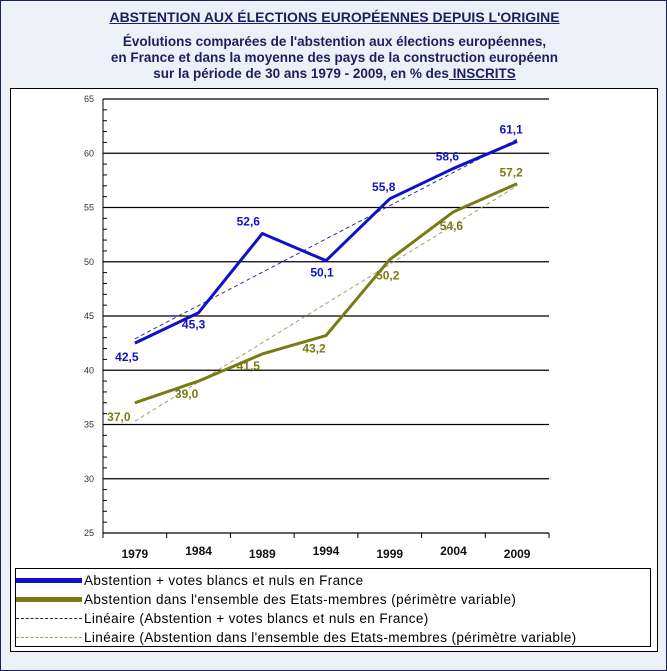  Describe the element at coordinates (511, 129) in the screenshot. I see `data-label: 61,1` at that location.